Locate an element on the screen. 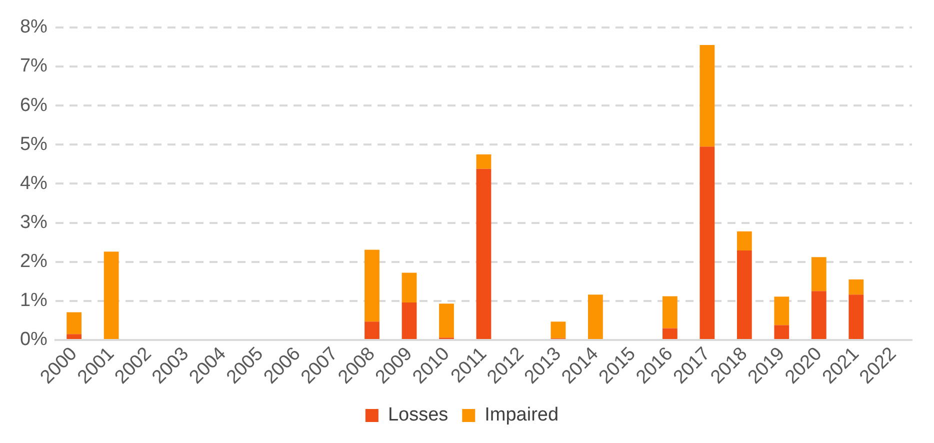  y-tick-label: 2% is located at coordinates (34, 261).